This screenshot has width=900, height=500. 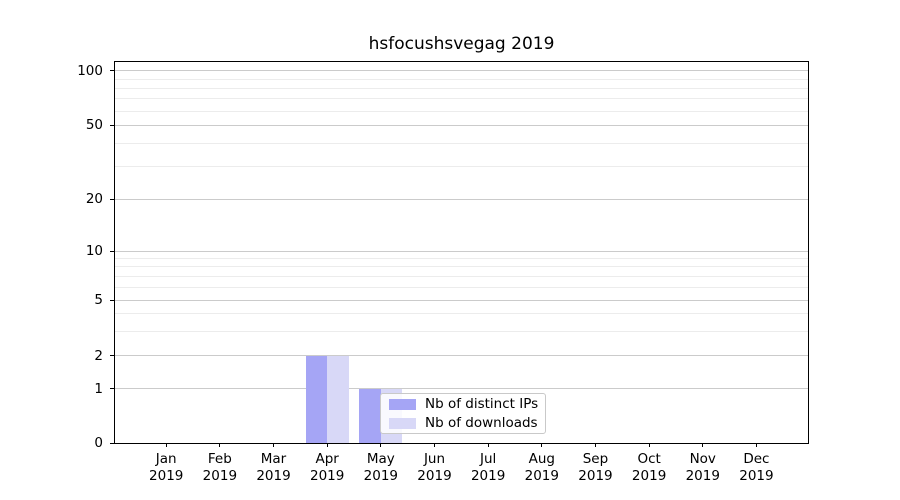 I want to click on x-tick-month: Jul, so click(x=488, y=459).